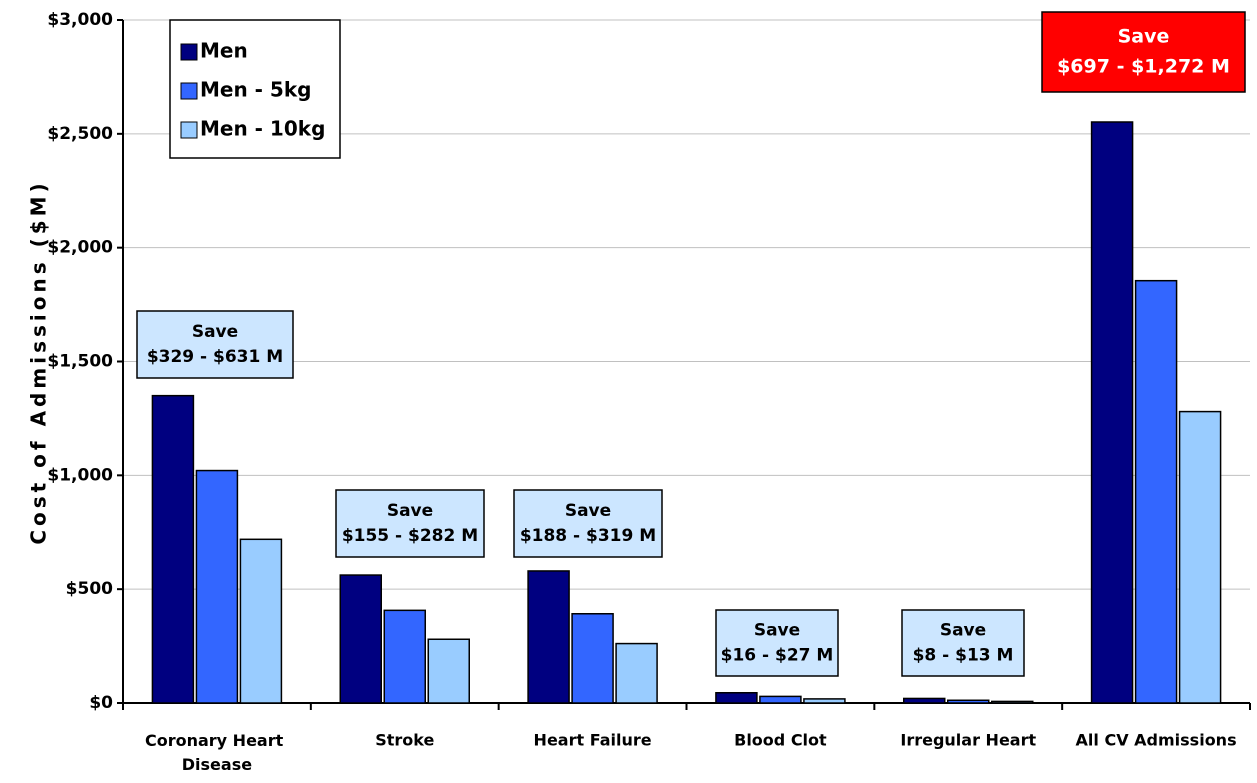 Image resolution: width=1257 pixels, height=783 pixels. What do you see at coordinates (777, 656) in the screenshot?
I see `annotation-text: $16 - $27 M` at bounding box center [777, 656].